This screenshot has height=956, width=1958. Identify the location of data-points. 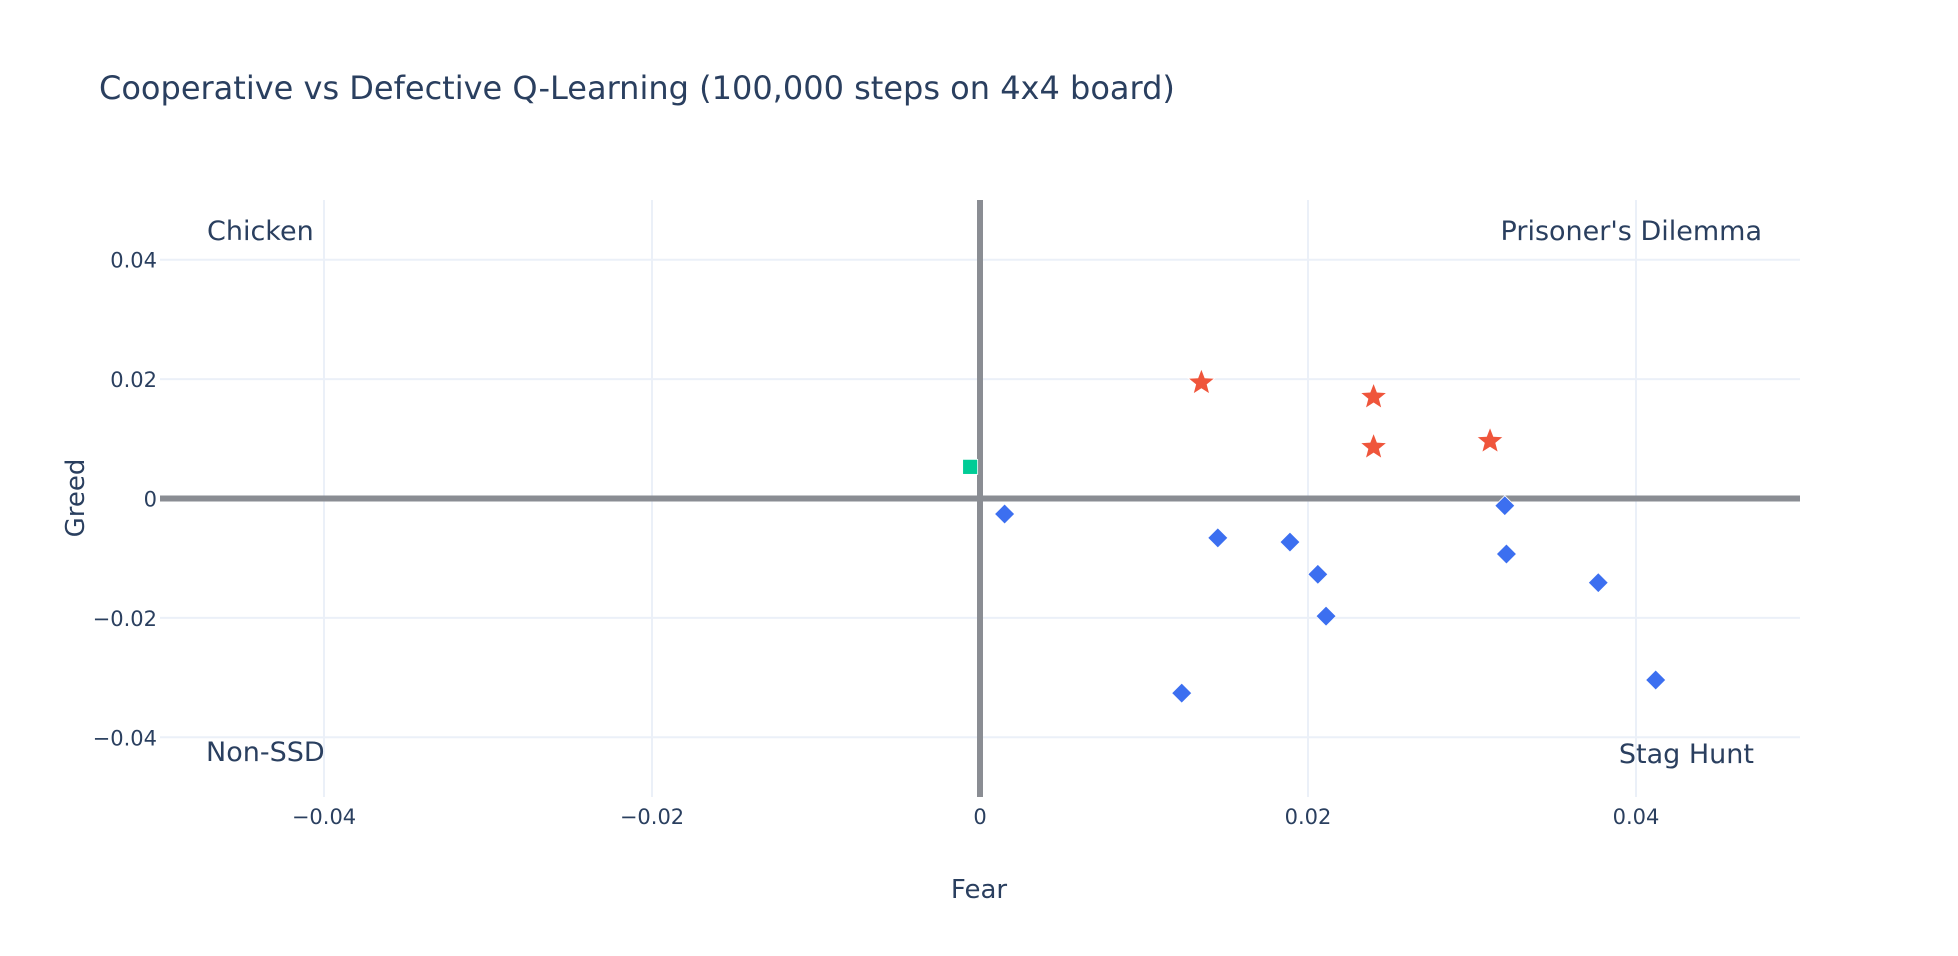
(1314, 535).